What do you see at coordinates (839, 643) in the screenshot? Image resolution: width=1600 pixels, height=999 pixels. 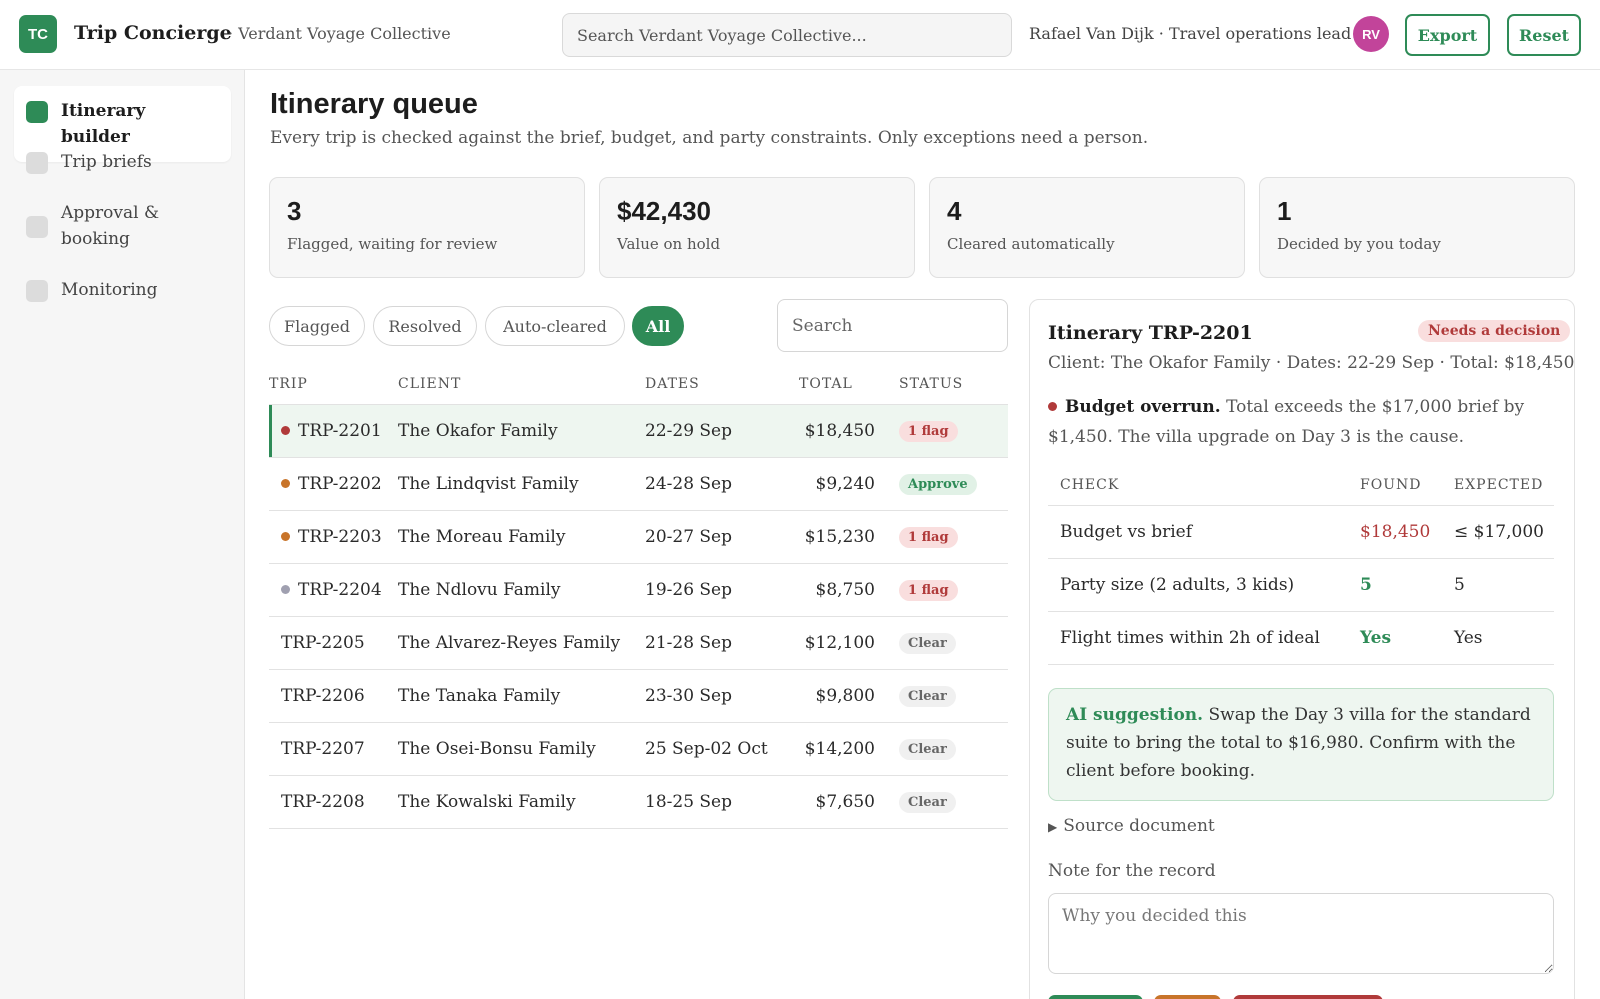 I see `total-text: $12,100` at bounding box center [839, 643].